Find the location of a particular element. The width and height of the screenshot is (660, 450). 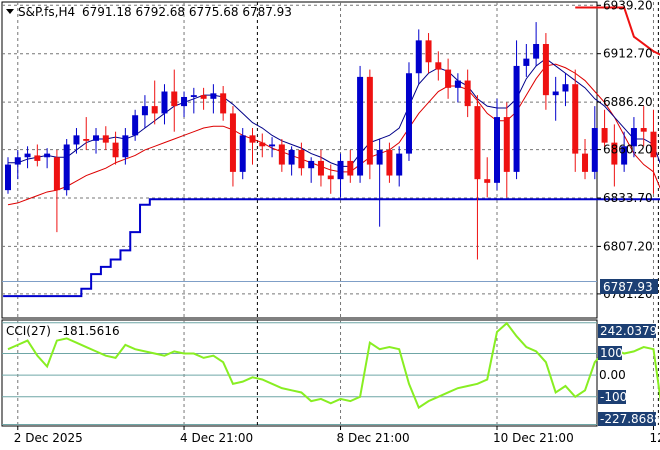

time-tick-label: 12 Dec 21:00 is located at coordinates (654, 438).